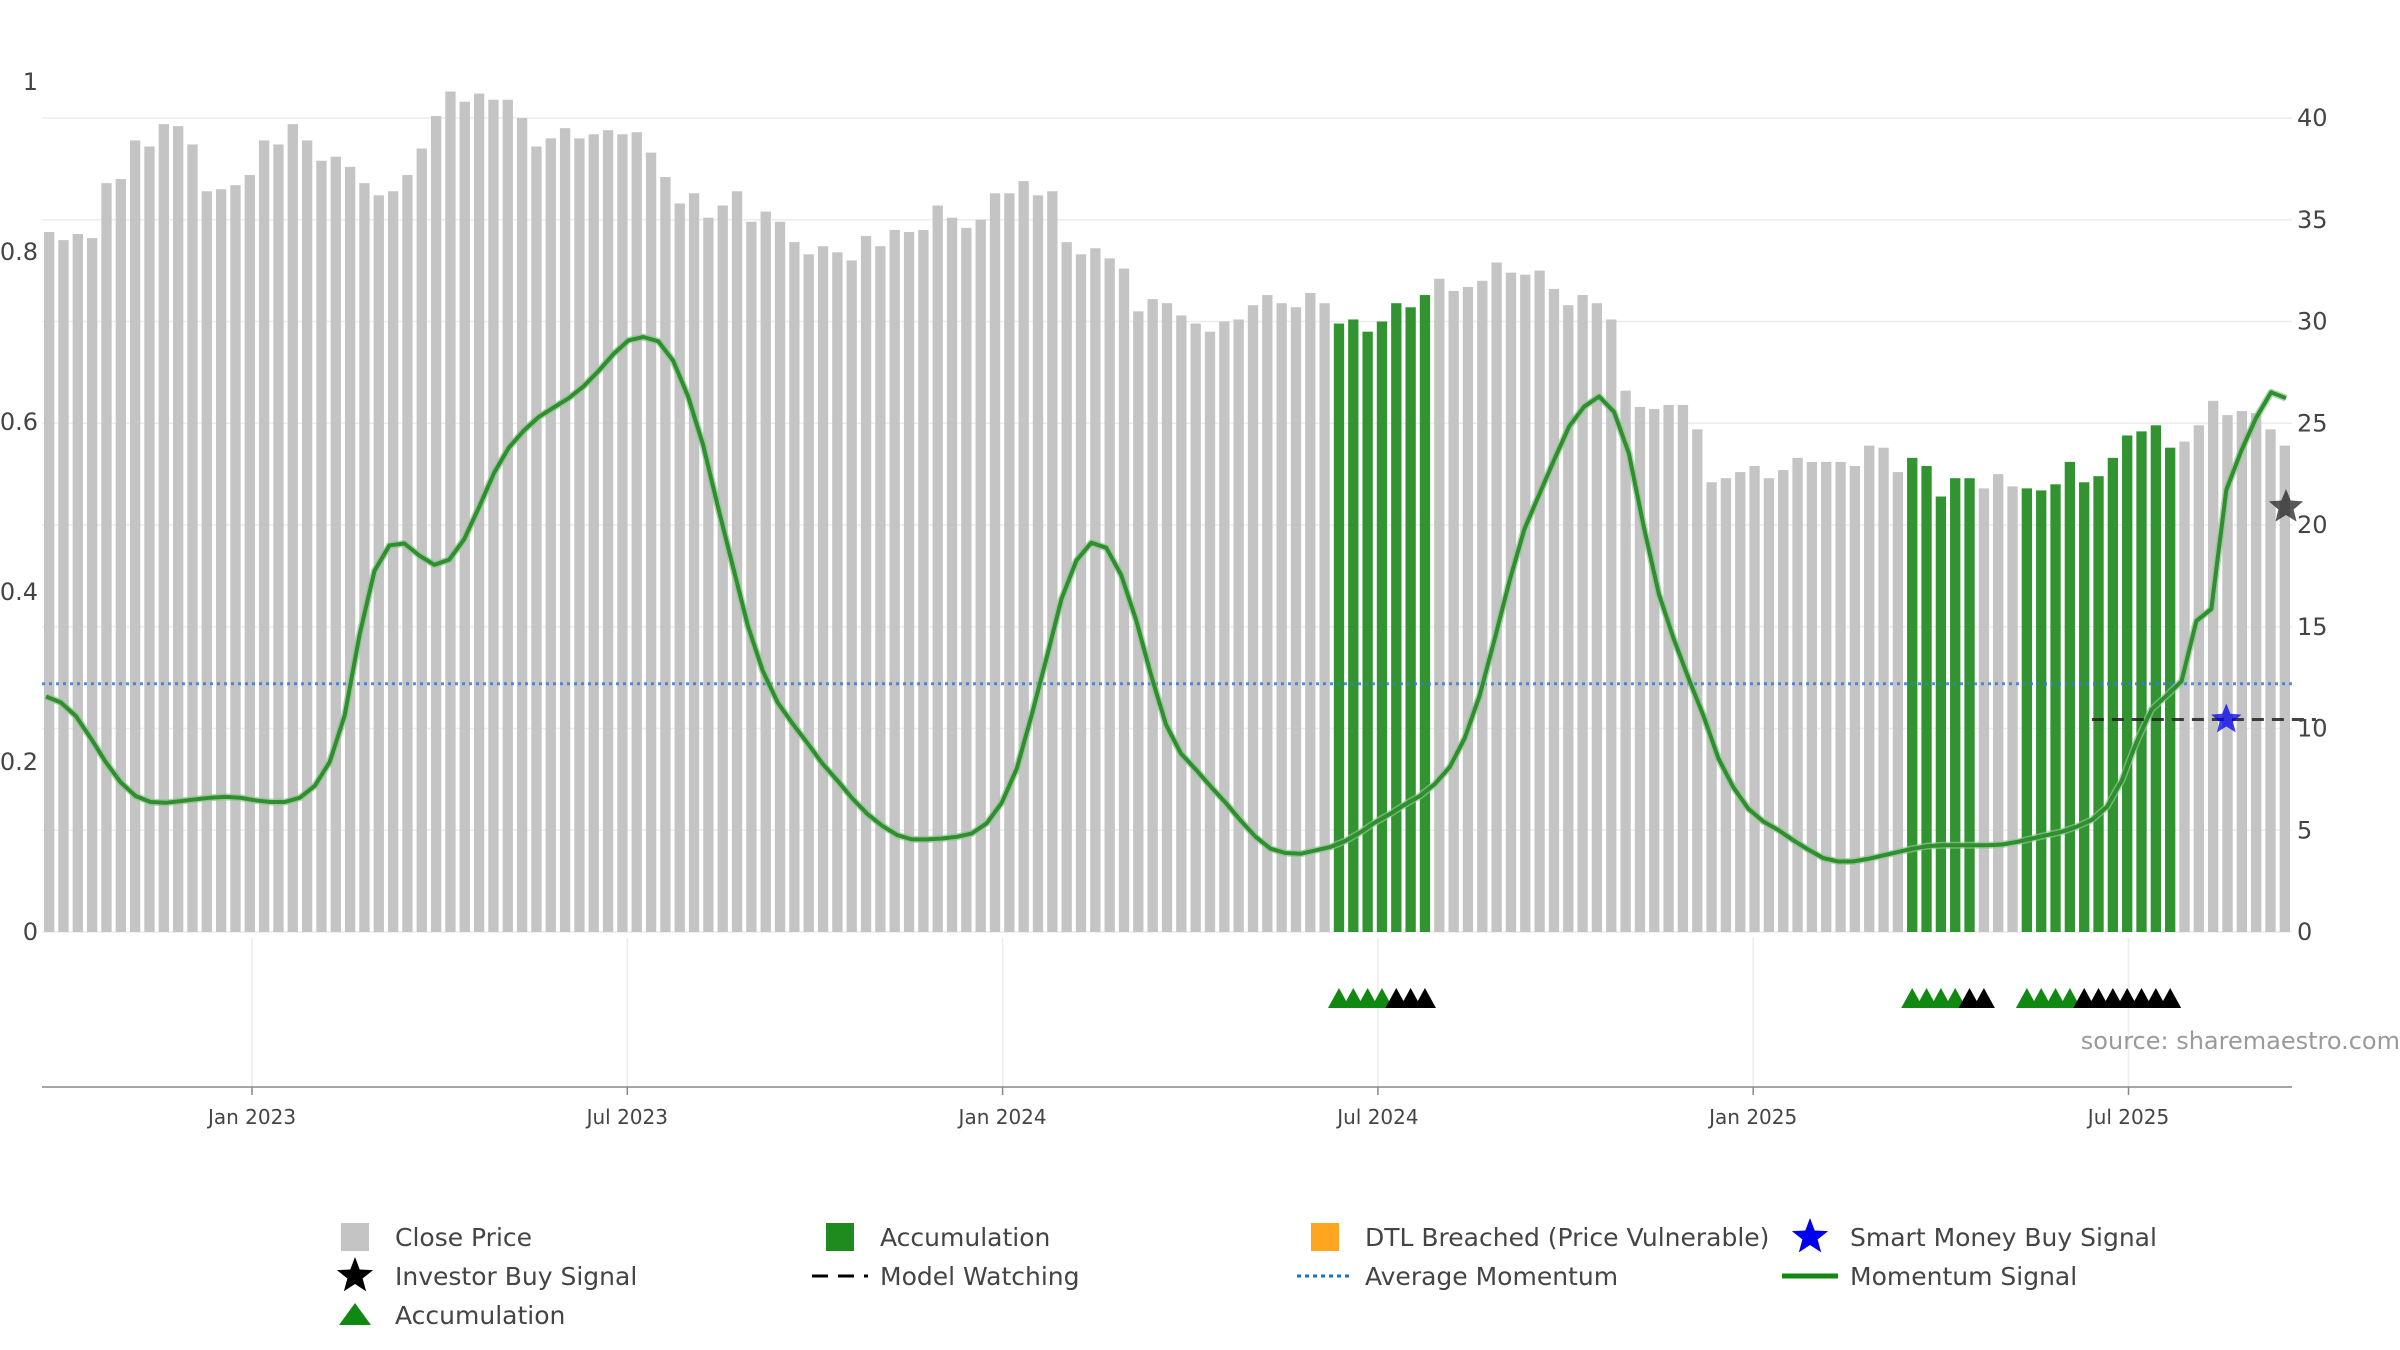  I want to click on legend-label: DTL Breached (Price Vulnerable), so click(1567, 1237).